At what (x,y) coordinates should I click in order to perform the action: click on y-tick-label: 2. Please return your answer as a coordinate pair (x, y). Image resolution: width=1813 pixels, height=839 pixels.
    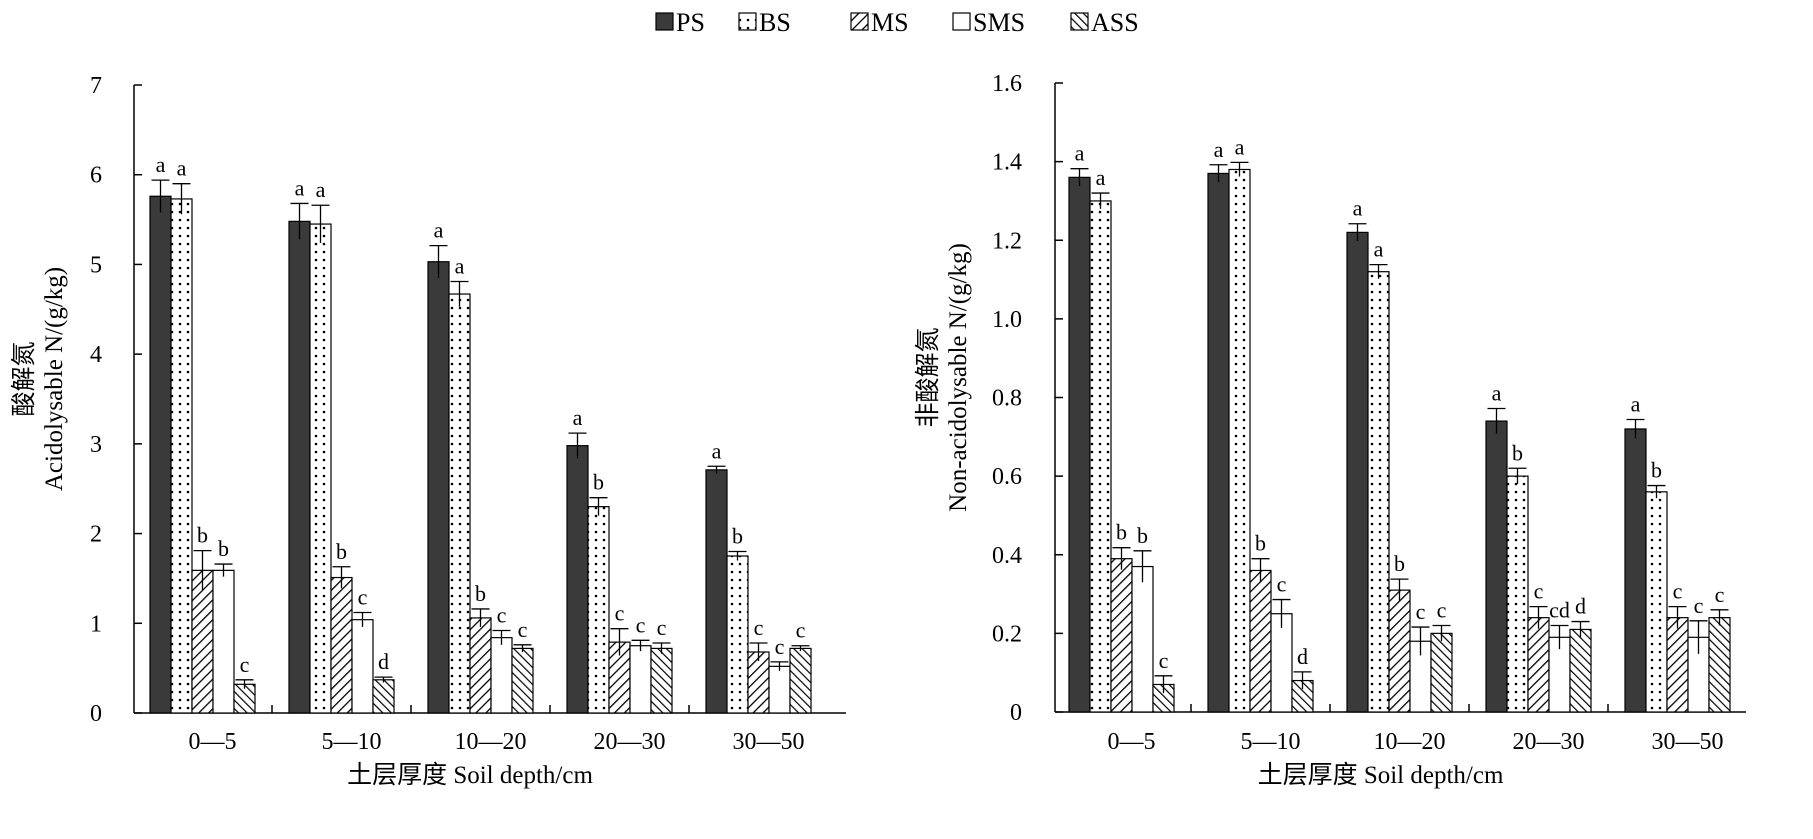
    Looking at the image, I should click on (96, 535).